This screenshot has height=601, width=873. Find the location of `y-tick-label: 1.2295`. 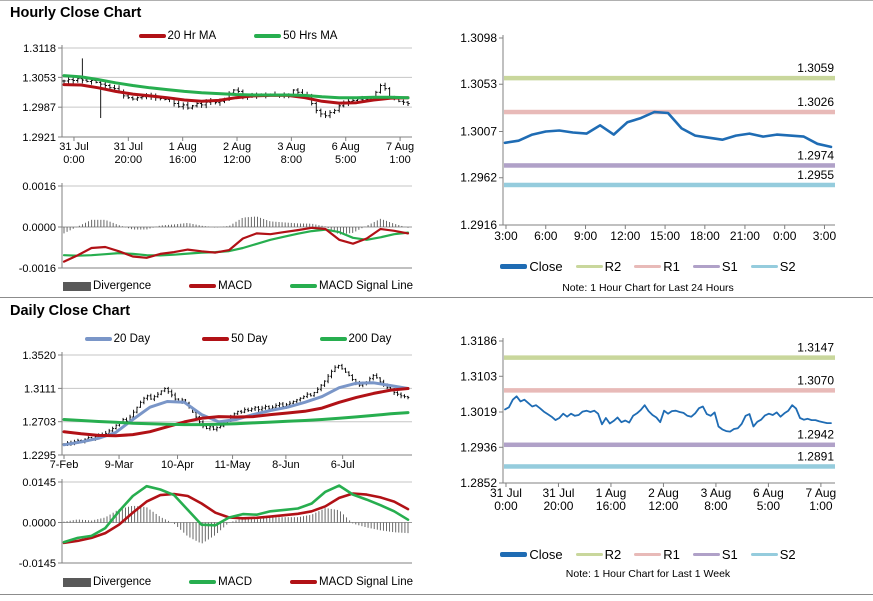

y-tick-label: 1.2295 is located at coordinates (39, 456).